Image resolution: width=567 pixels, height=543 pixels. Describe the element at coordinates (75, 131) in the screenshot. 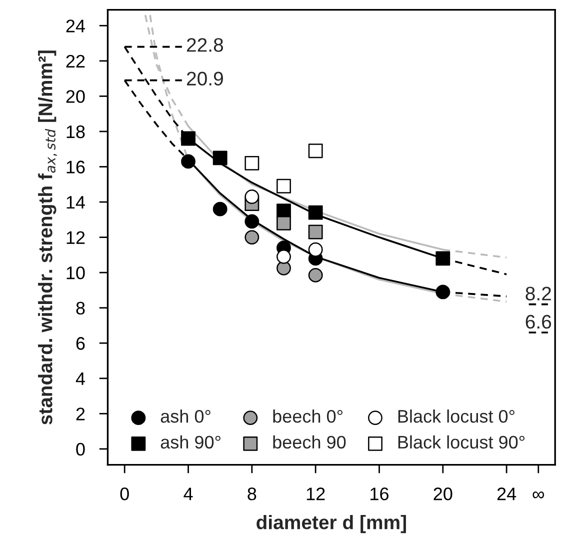

I see `y-tick-label: 18` at that location.